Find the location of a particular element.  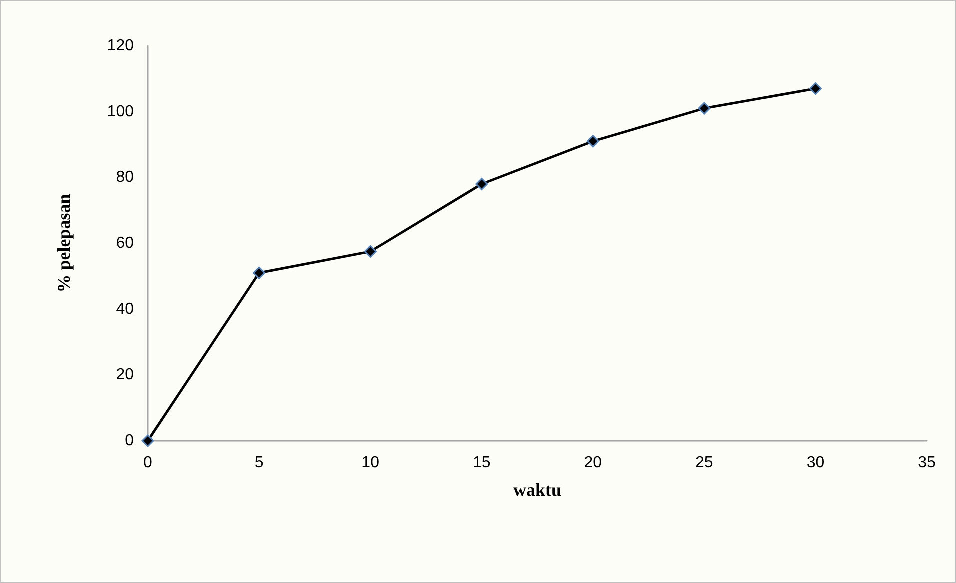

y-axis-title: % pelepasan is located at coordinates (64, 243).